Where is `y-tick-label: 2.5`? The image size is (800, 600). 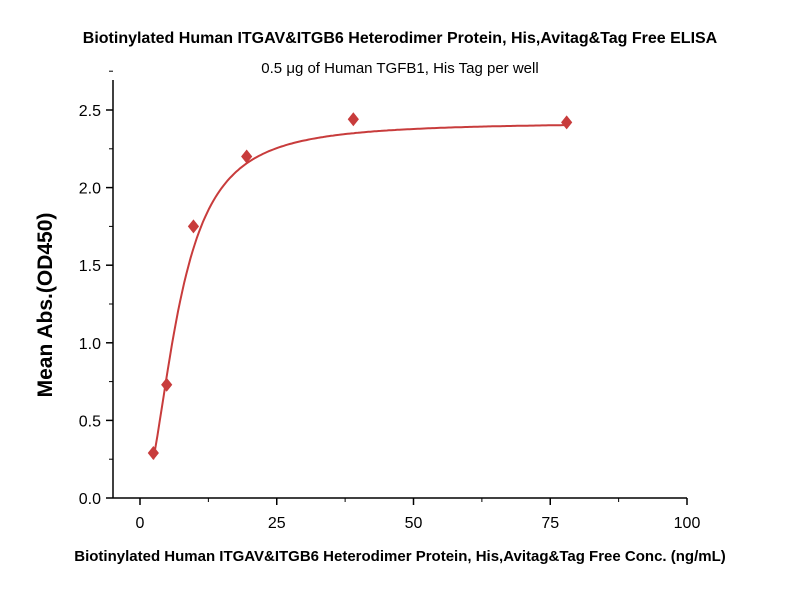 y-tick-label: 2.5 is located at coordinates (90, 111).